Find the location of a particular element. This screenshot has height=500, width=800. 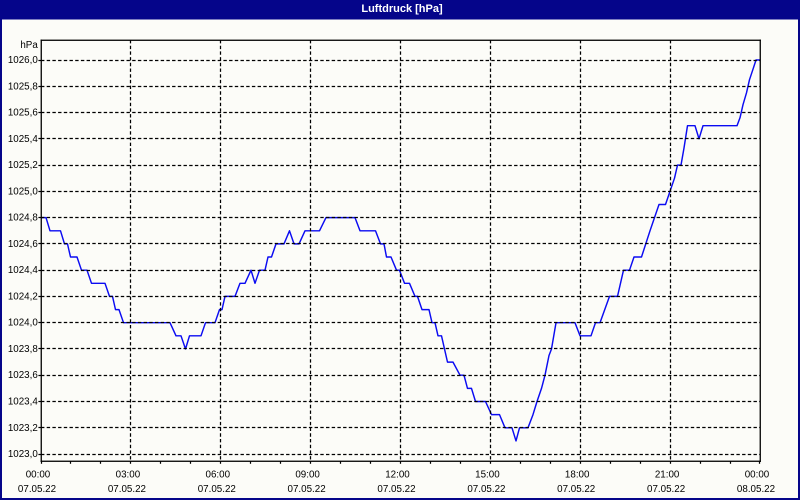

svg-text: 1025,4 is located at coordinates (23, 139).